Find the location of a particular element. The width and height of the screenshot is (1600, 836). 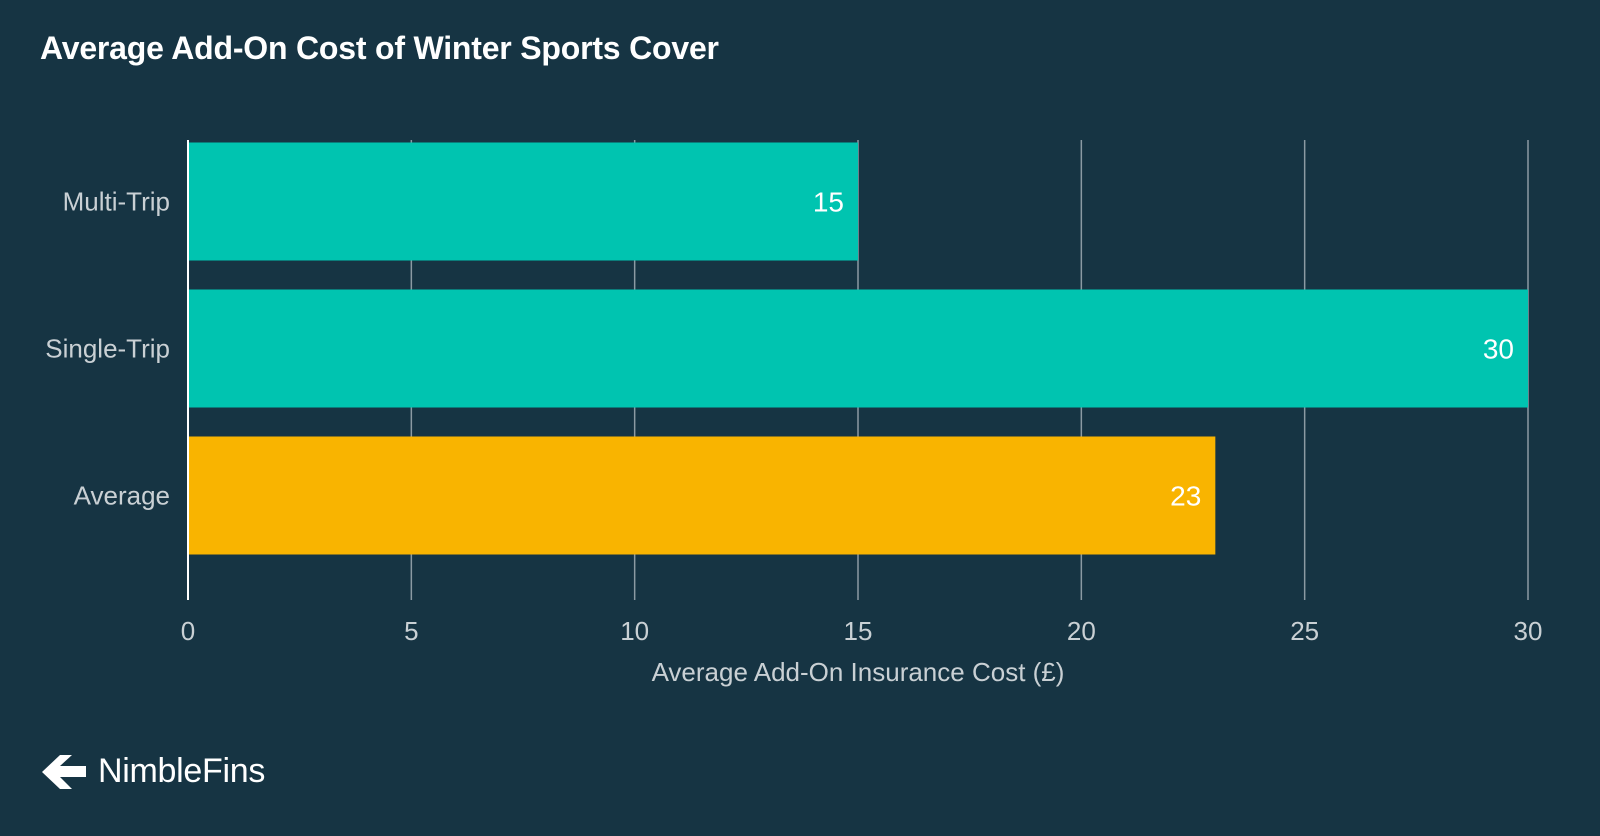

category-label: Average is located at coordinates (122, 496).